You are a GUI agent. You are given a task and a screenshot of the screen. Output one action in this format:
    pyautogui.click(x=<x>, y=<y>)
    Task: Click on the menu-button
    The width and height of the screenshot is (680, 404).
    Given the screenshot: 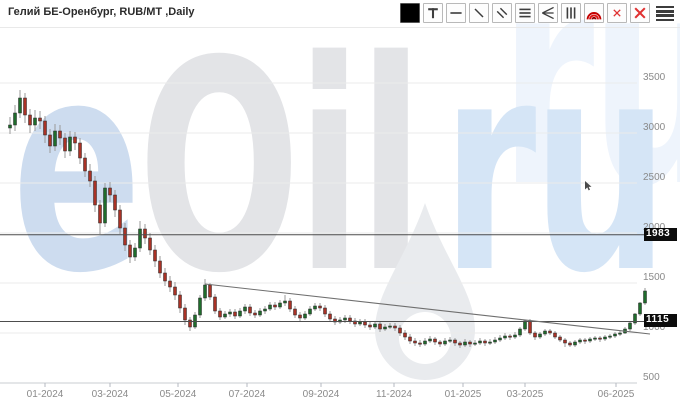 What is the action you would take?
    pyautogui.click(x=665, y=13)
    